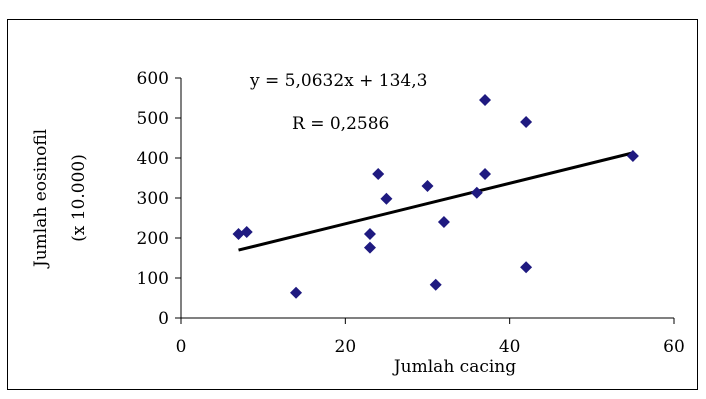 This screenshot has height=399, width=706. Describe the element at coordinates (153, 159) in the screenshot. I see `y-tick-label: 400` at that location.